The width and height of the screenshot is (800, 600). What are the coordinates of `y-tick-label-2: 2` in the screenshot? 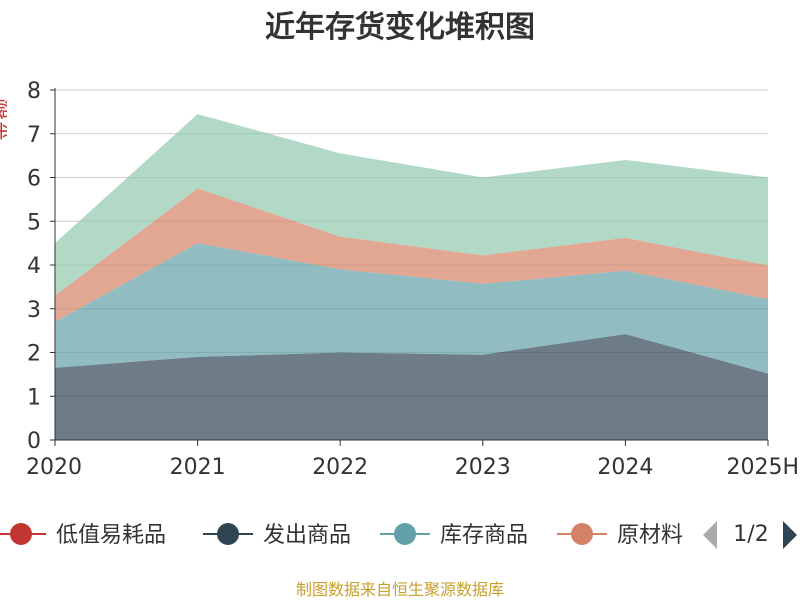 It's located at (34, 354).